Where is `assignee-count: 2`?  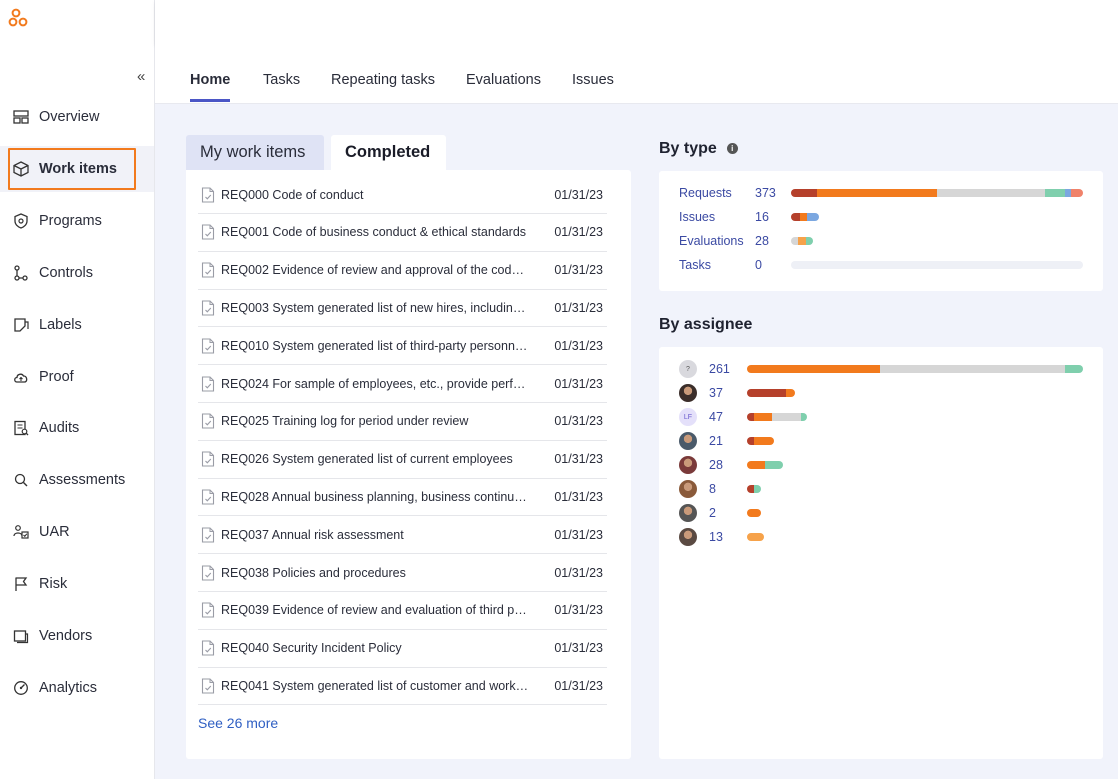
assignee-count: 2 is located at coordinates (712, 513).